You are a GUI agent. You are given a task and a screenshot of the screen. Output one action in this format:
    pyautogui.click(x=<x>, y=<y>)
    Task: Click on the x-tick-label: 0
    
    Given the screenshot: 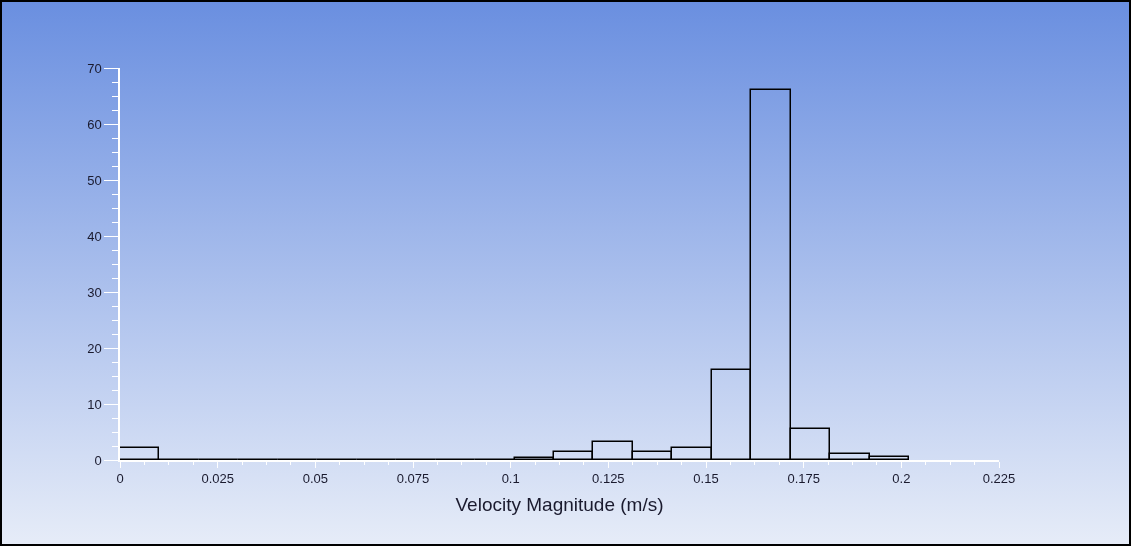 What is the action you would take?
    pyautogui.click(x=120, y=479)
    